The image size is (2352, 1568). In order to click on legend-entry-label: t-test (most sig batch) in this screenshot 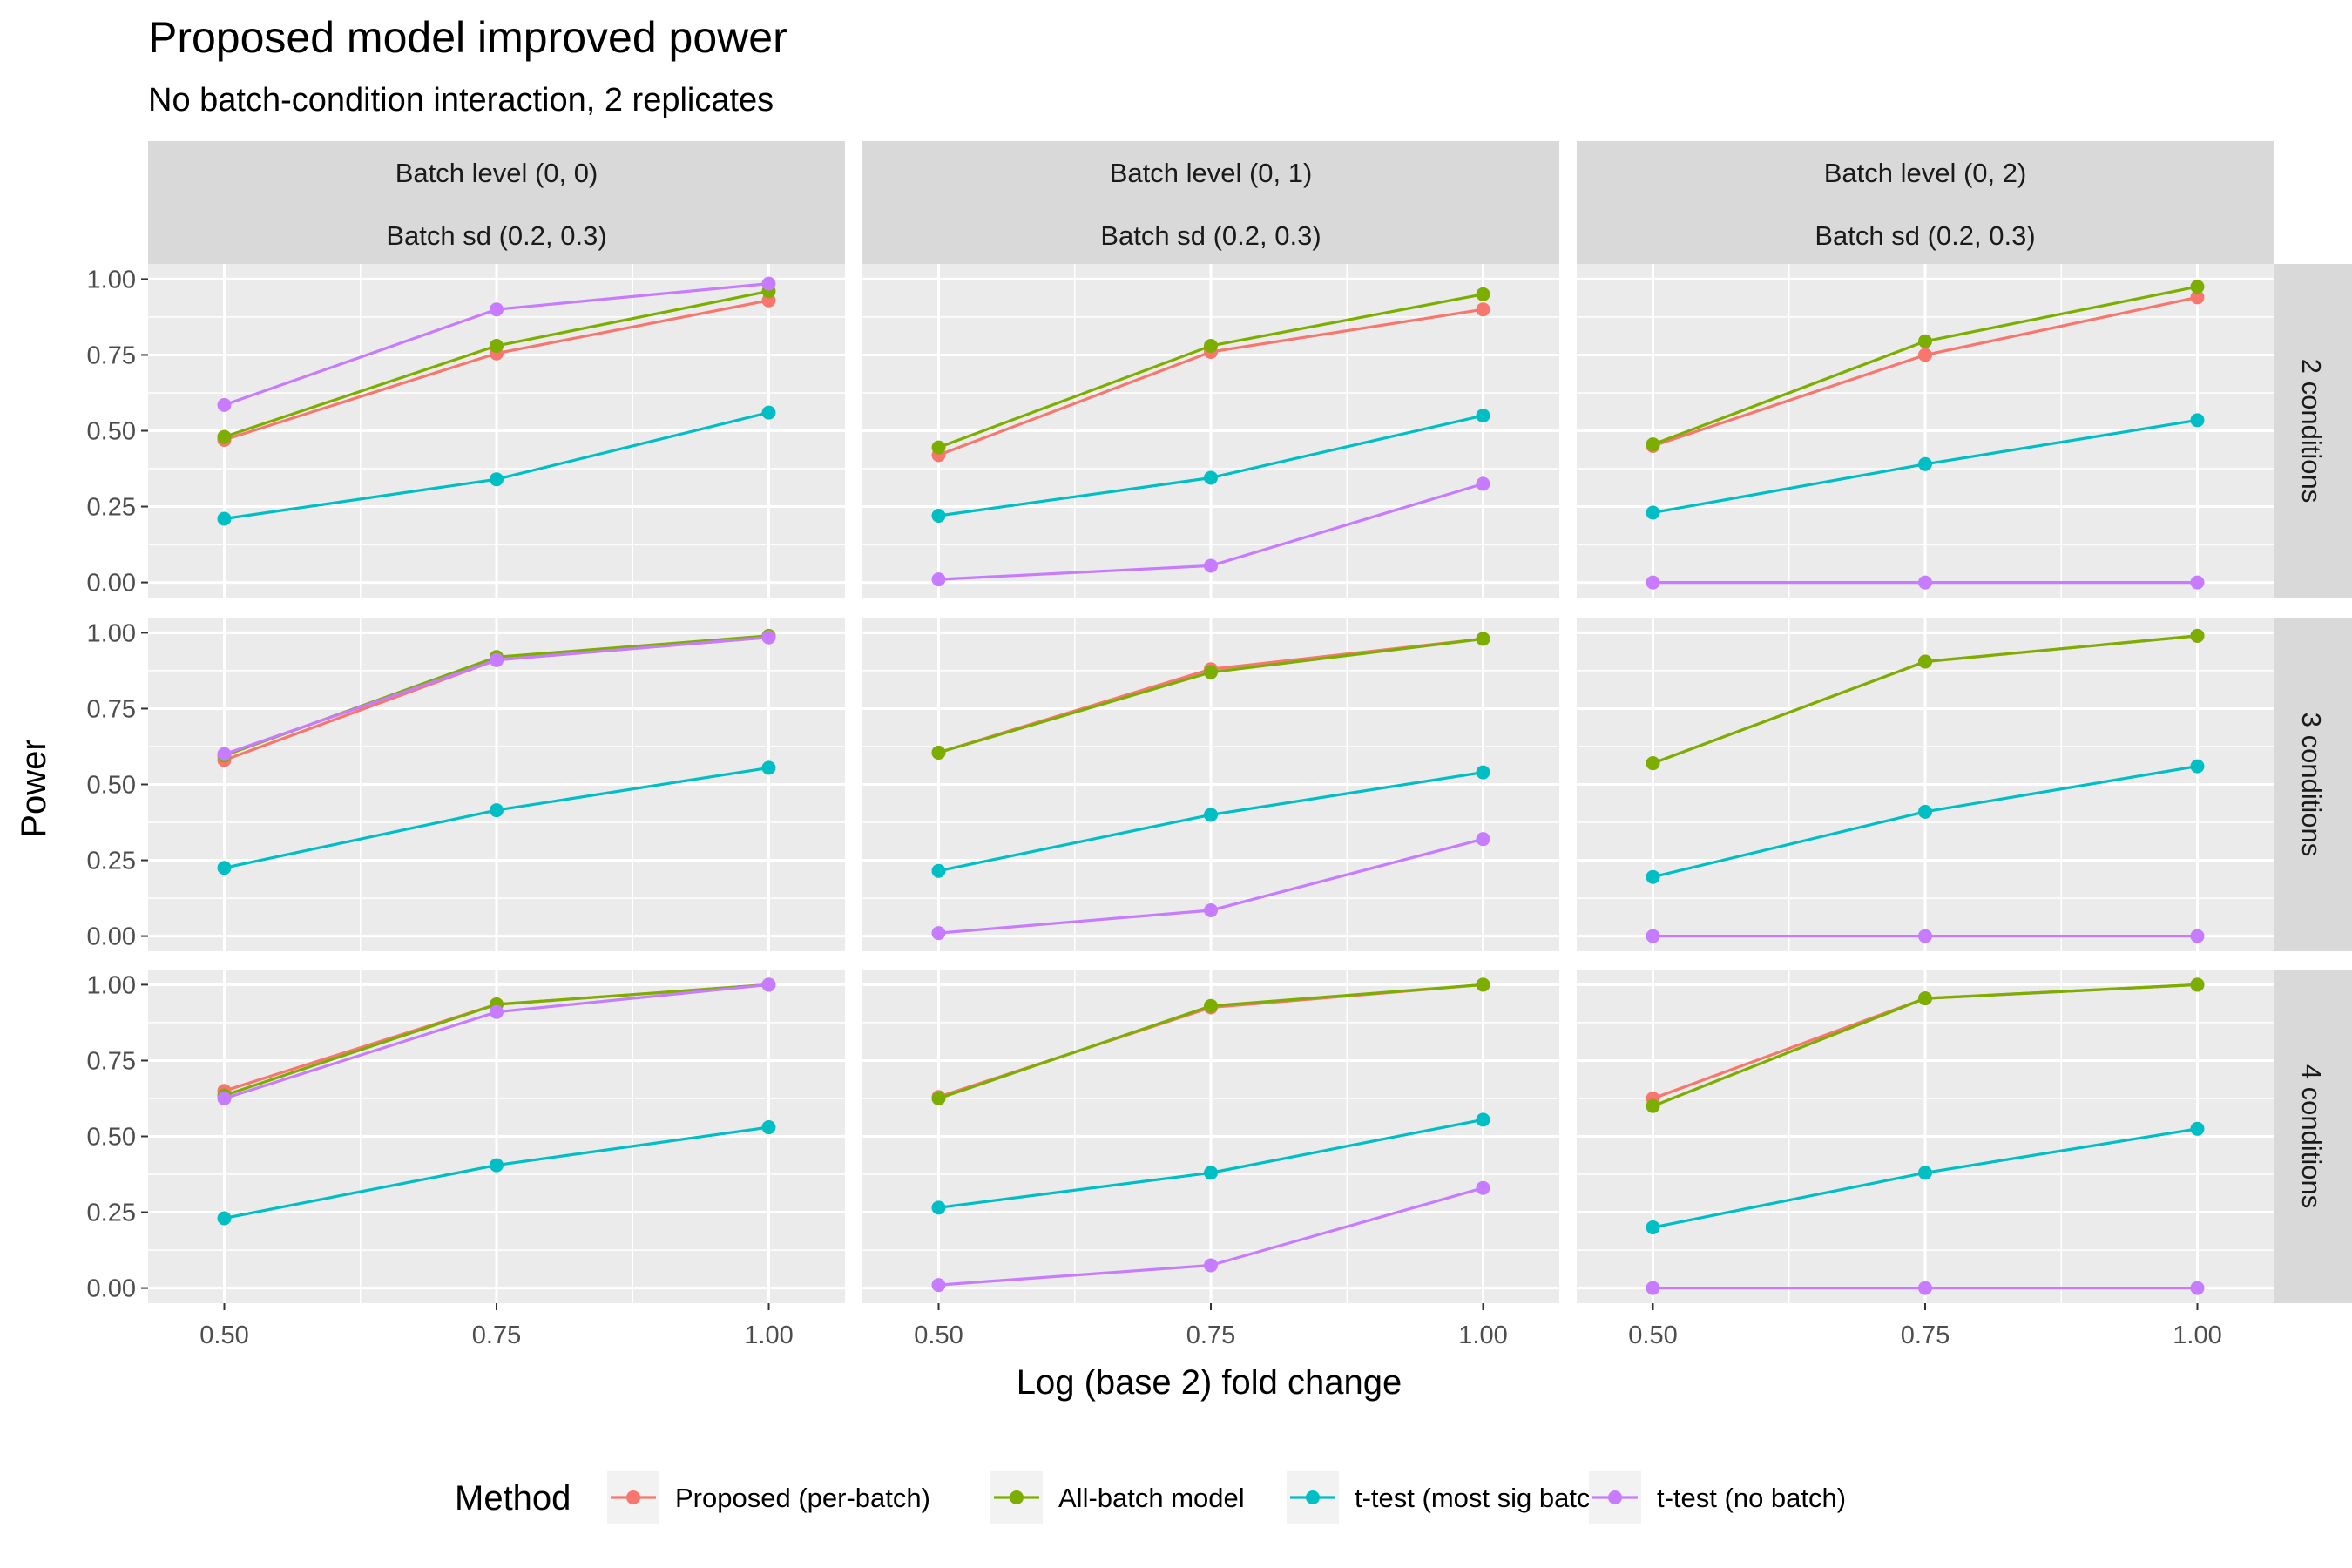, I will do `click(1484, 1498)`.